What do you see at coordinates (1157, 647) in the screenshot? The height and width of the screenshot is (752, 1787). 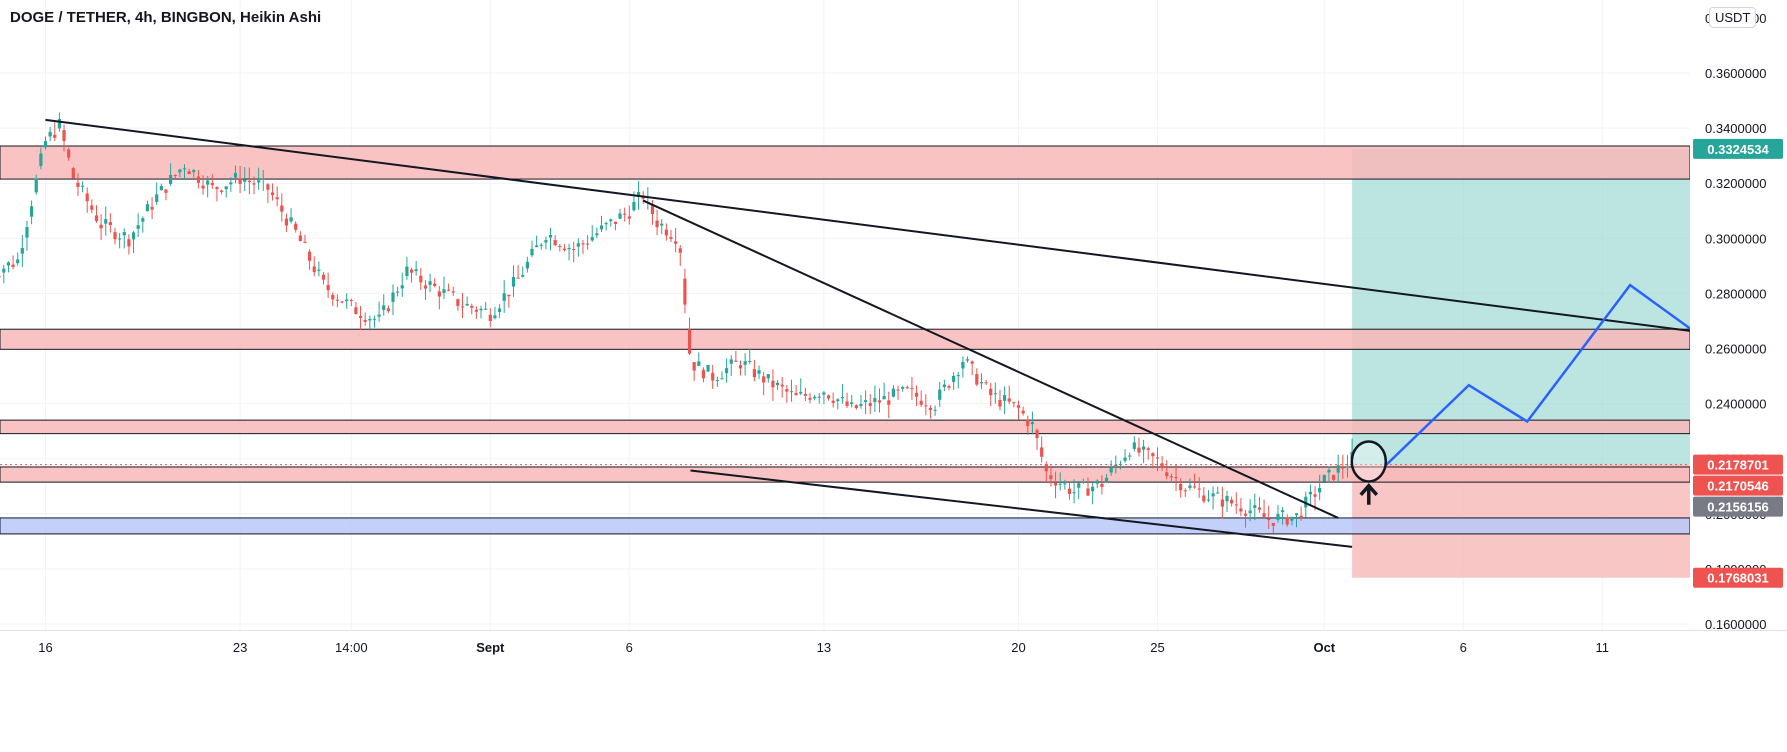 I see `x-tick-label: 25` at bounding box center [1157, 647].